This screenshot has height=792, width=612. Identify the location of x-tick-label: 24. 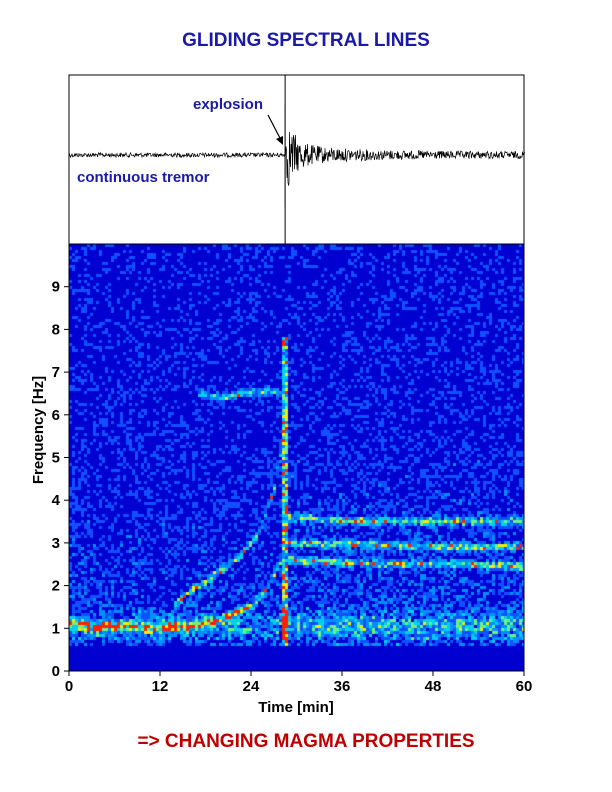
(251, 686).